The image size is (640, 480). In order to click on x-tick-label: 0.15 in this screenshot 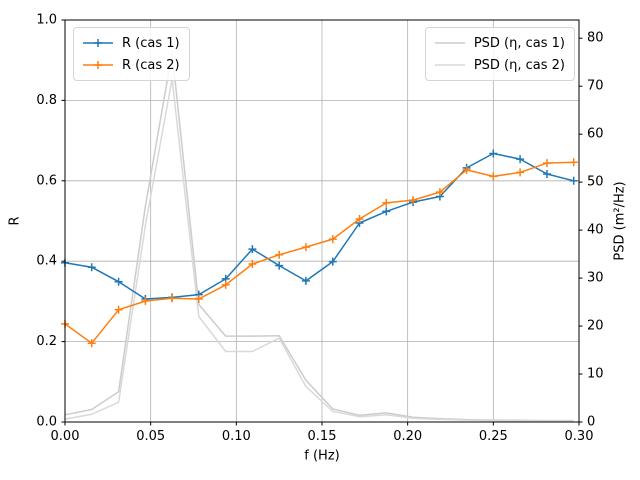, I will do `click(322, 436)`.